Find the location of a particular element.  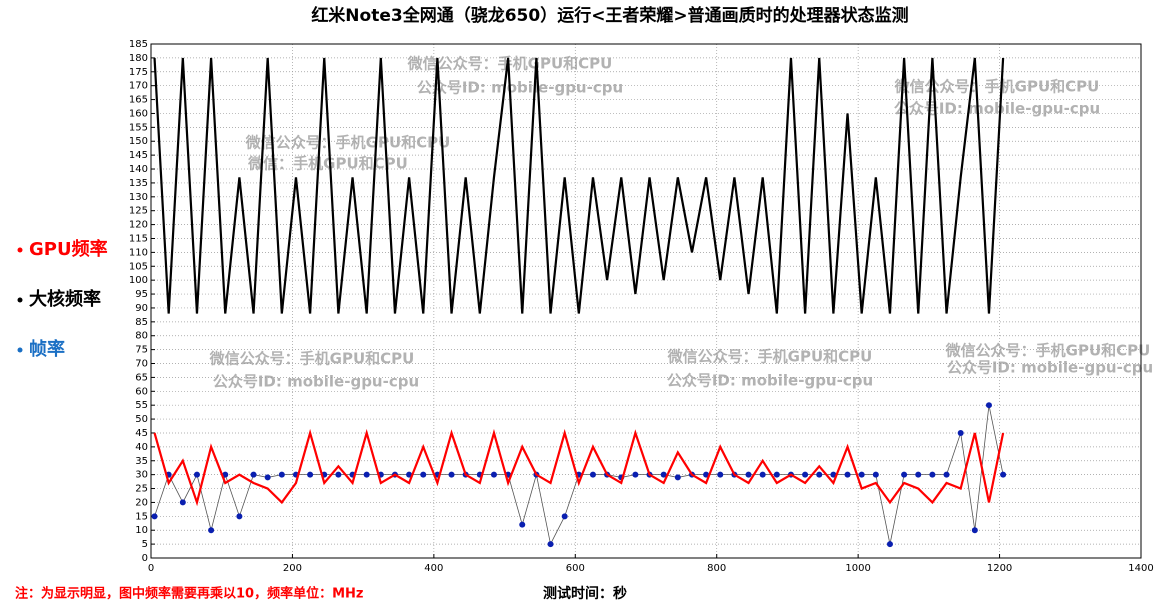

y-tick-label: 160 is located at coordinates (138, 113).